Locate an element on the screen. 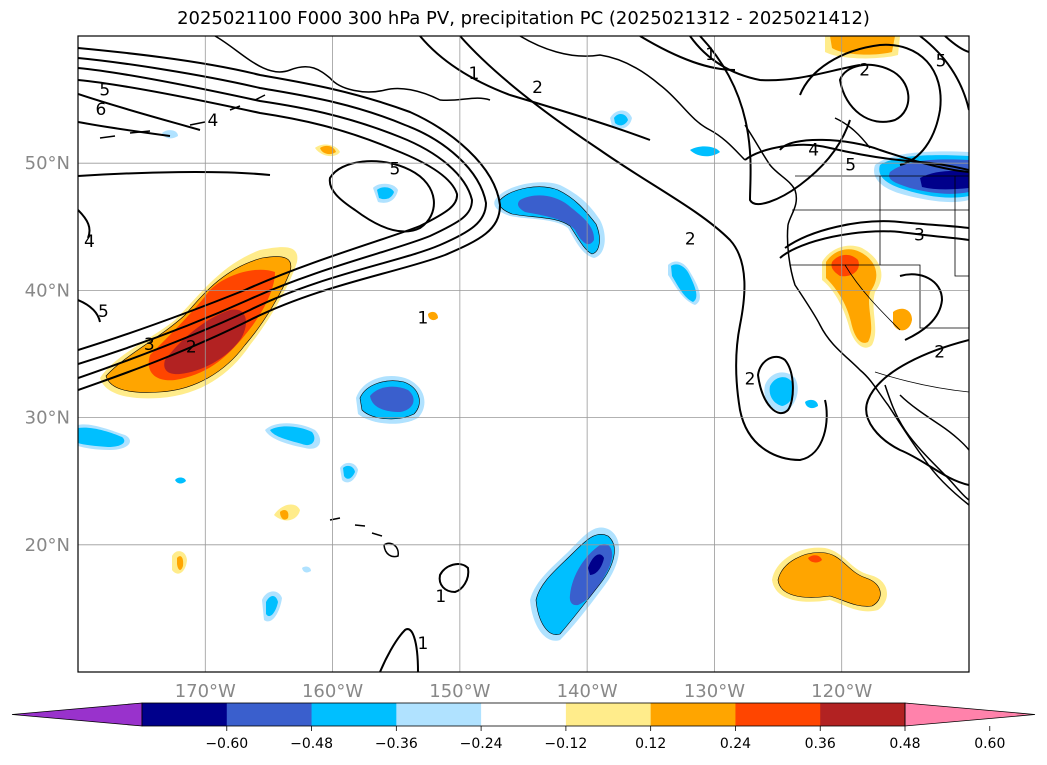 The height and width of the screenshot is (765, 1047). colorbar-tick-label: 0.48 is located at coordinates (904, 744).